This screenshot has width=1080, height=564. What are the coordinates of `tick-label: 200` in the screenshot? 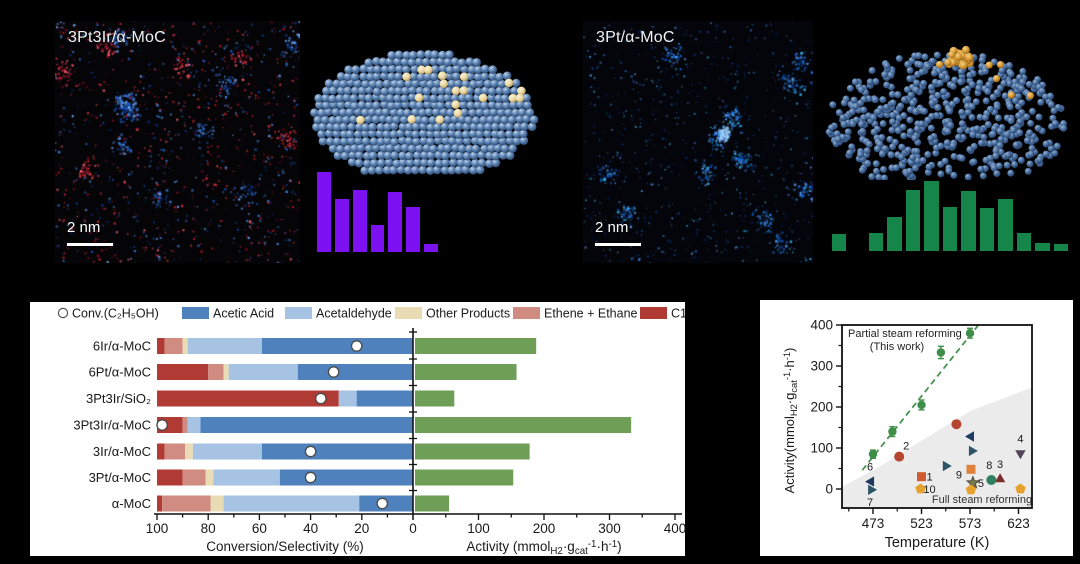 It's located at (544, 528).